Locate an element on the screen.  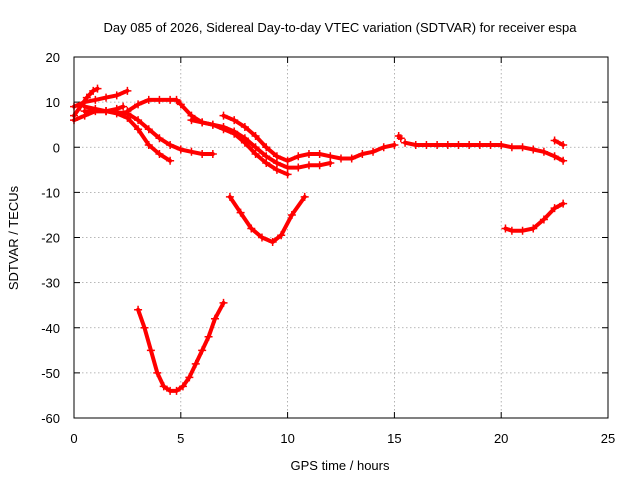
y-tick-label: -20 is located at coordinates (50, 238).